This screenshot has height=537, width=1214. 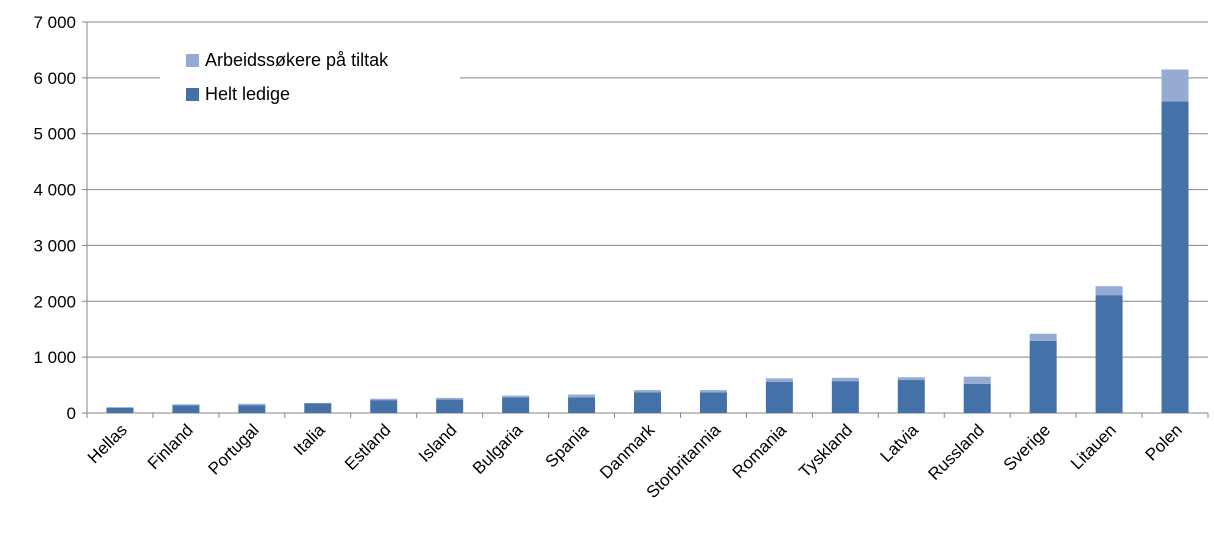 What do you see at coordinates (54, 134) in the screenshot?
I see `y-tick-label: 5 000` at bounding box center [54, 134].